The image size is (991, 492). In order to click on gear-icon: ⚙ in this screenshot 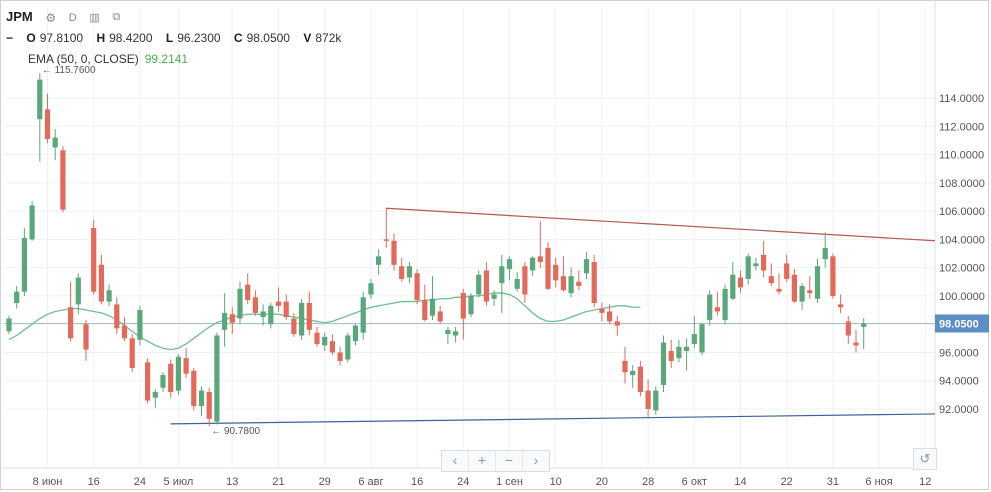, I will do `click(51, 17)`.